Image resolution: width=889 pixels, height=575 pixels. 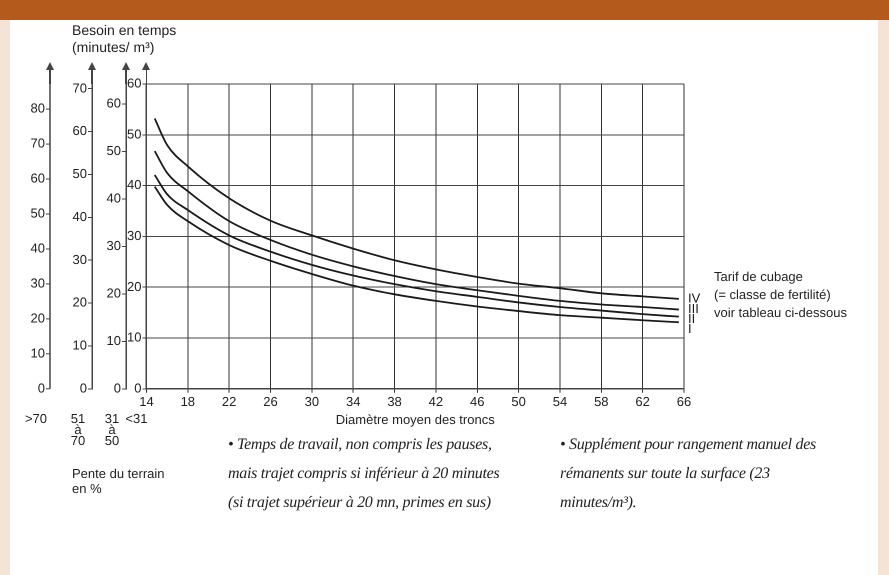 What do you see at coordinates (112, 429) in the screenshot?
I see `y2-axis-title: 31 à 50` at bounding box center [112, 429].